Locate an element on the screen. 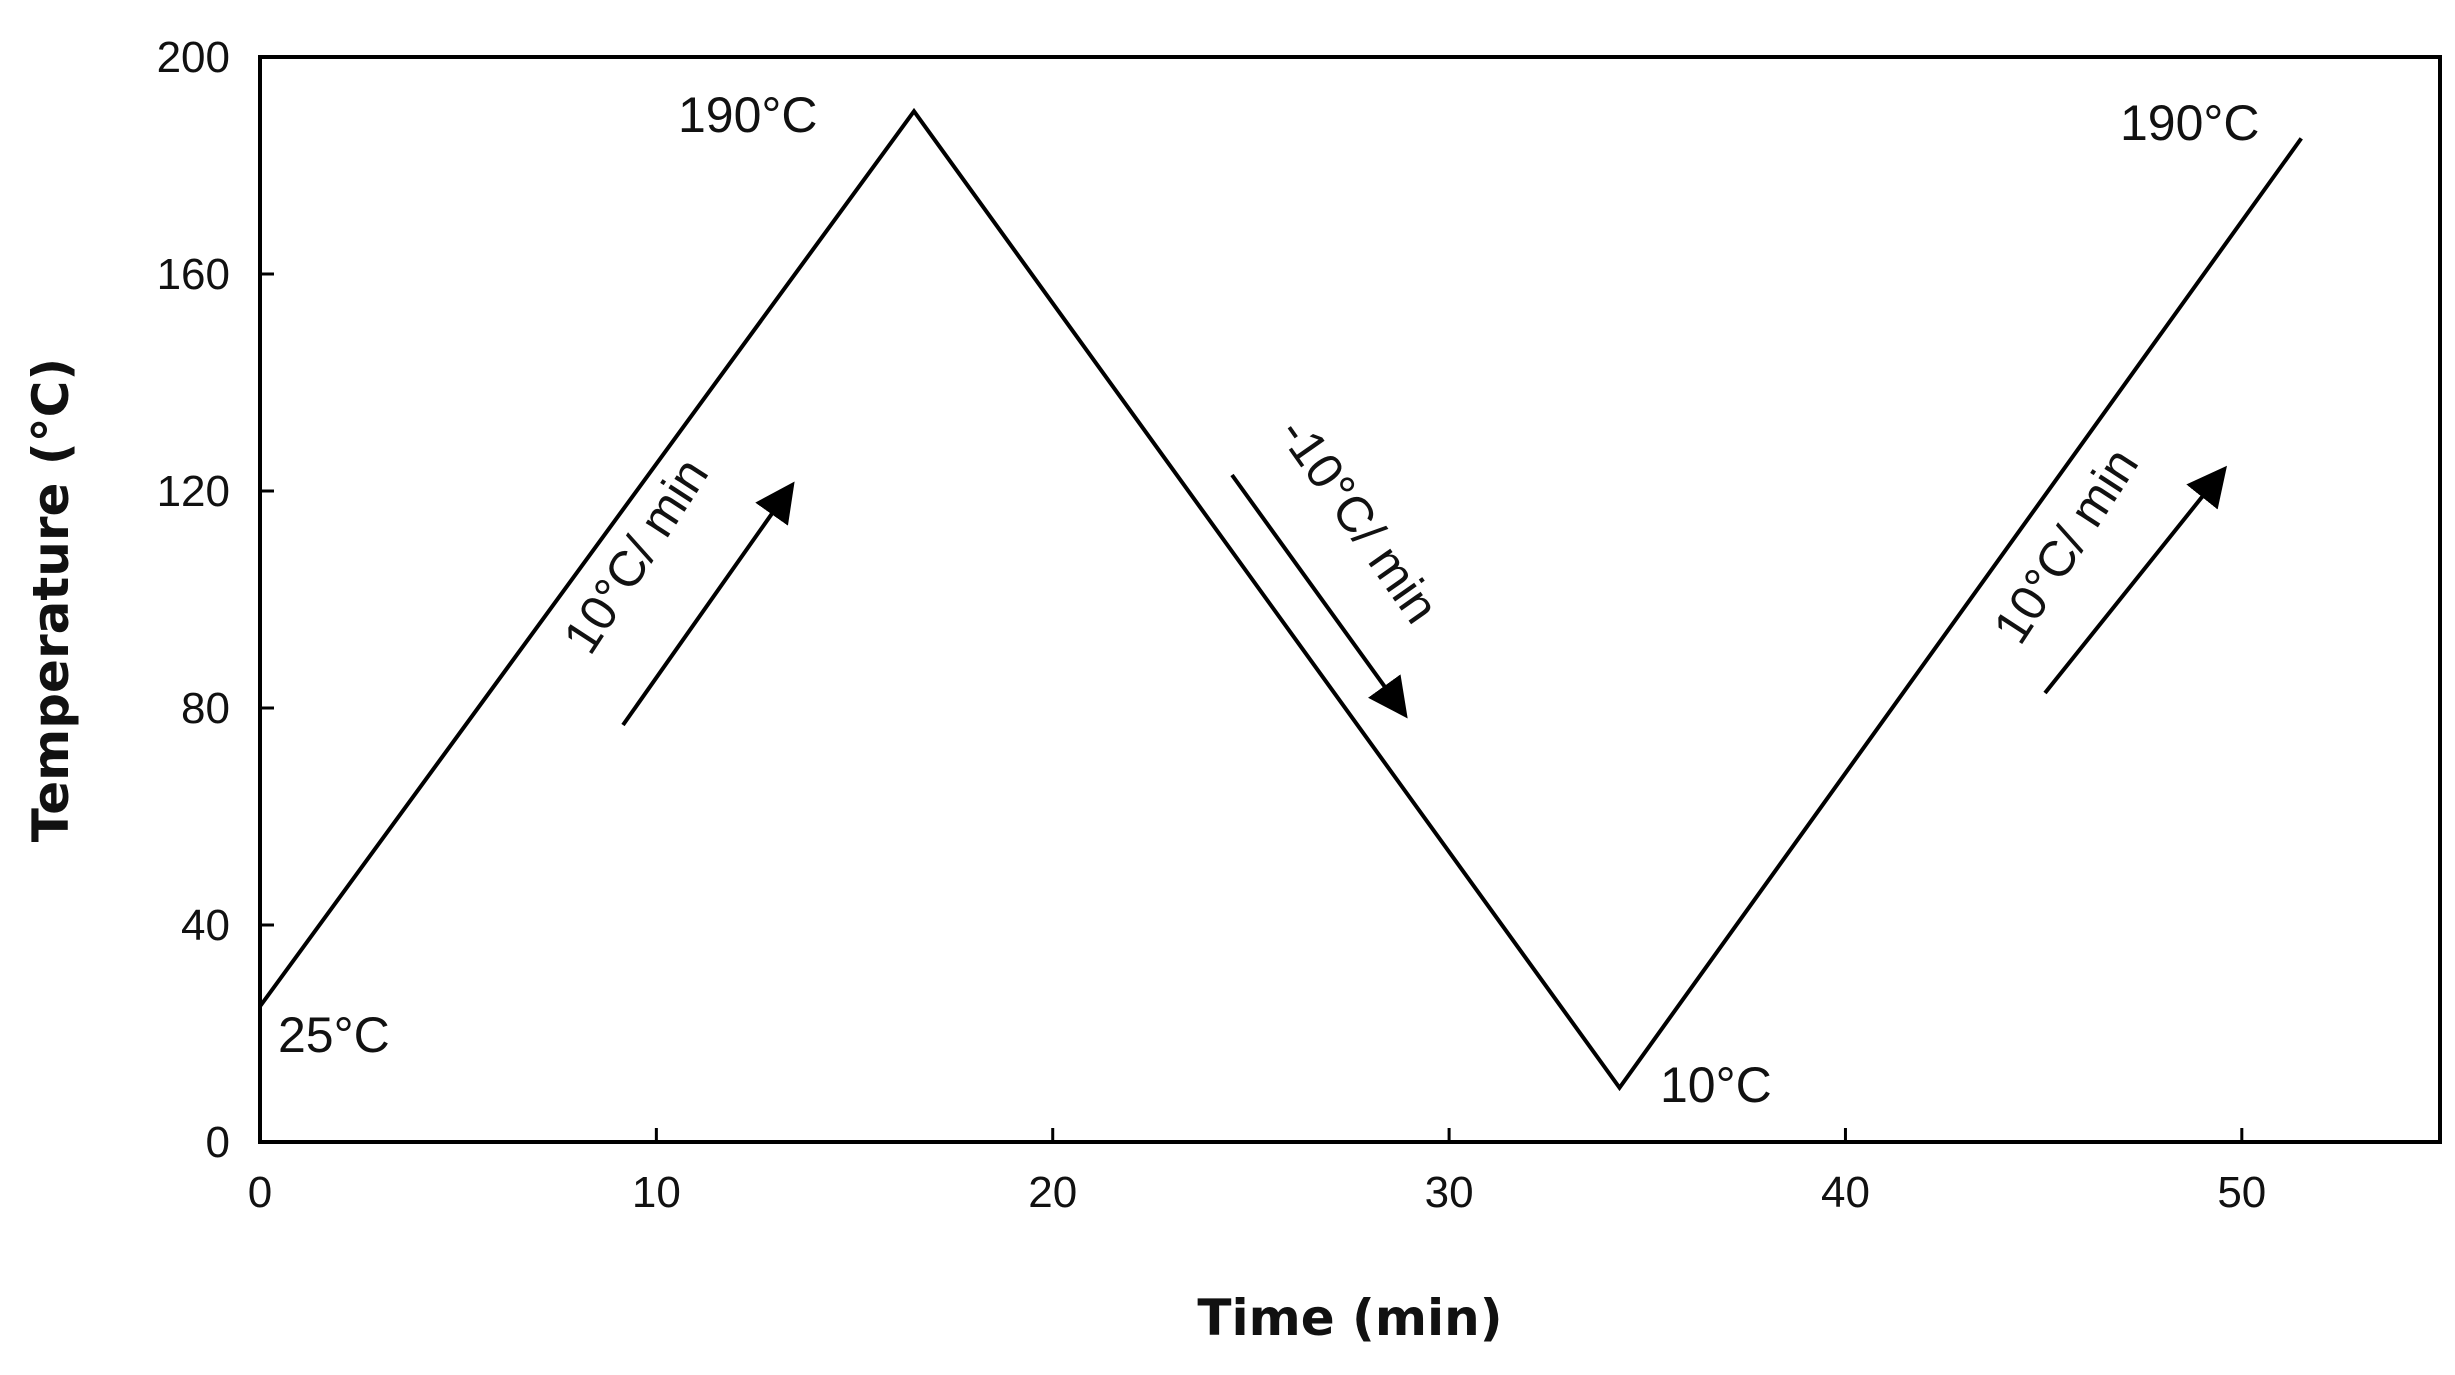  annotation-start-temp: 25°C is located at coordinates (334, 1035).